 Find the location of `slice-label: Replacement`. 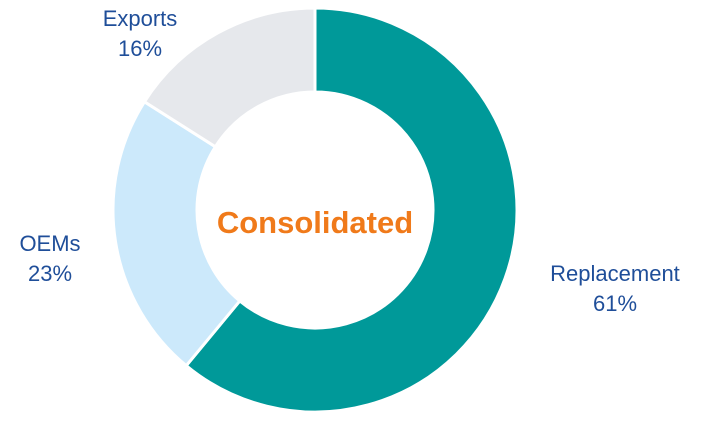

slice-label: Replacement is located at coordinates (615, 273).